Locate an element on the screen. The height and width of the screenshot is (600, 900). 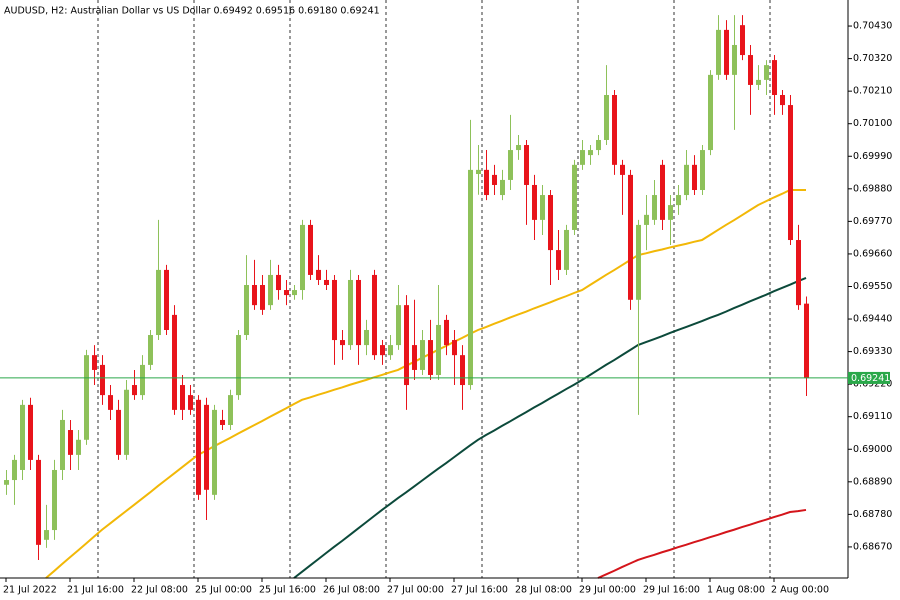
y-tick-label: 0.70100 is located at coordinates (872, 123).